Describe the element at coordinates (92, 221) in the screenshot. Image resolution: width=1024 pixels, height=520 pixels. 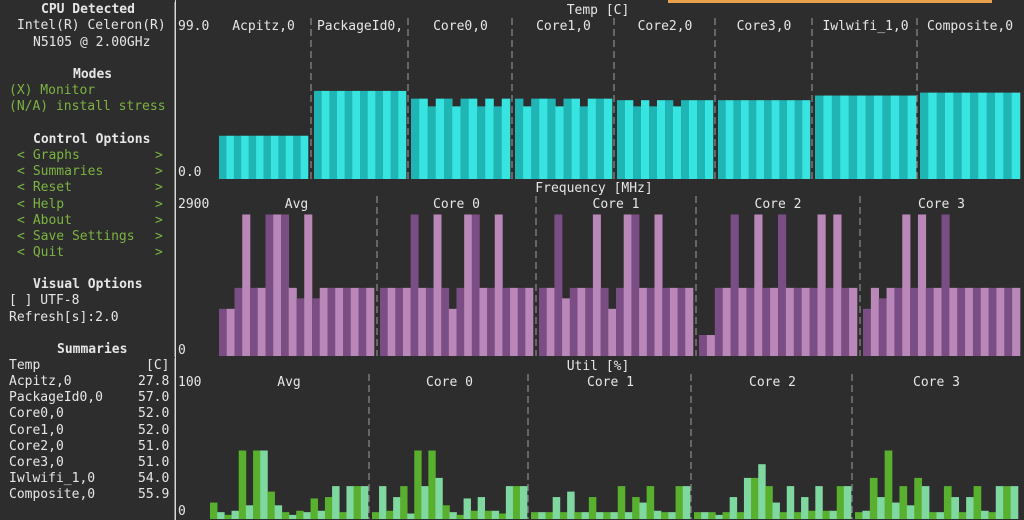
I see `control-option-about: < About >` at that location.